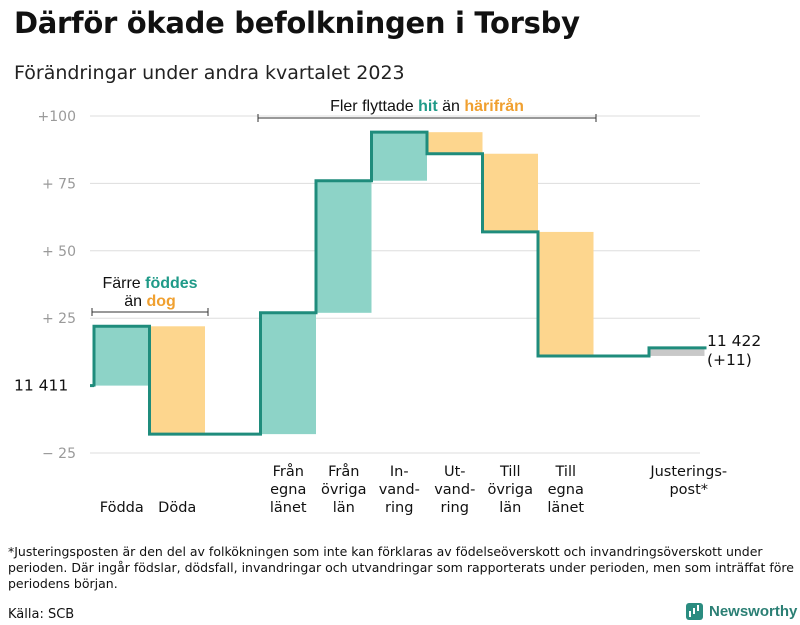 This screenshot has height=625, width=800. What do you see at coordinates (122, 508) in the screenshot?
I see `category-label: Födda` at bounding box center [122, 508].